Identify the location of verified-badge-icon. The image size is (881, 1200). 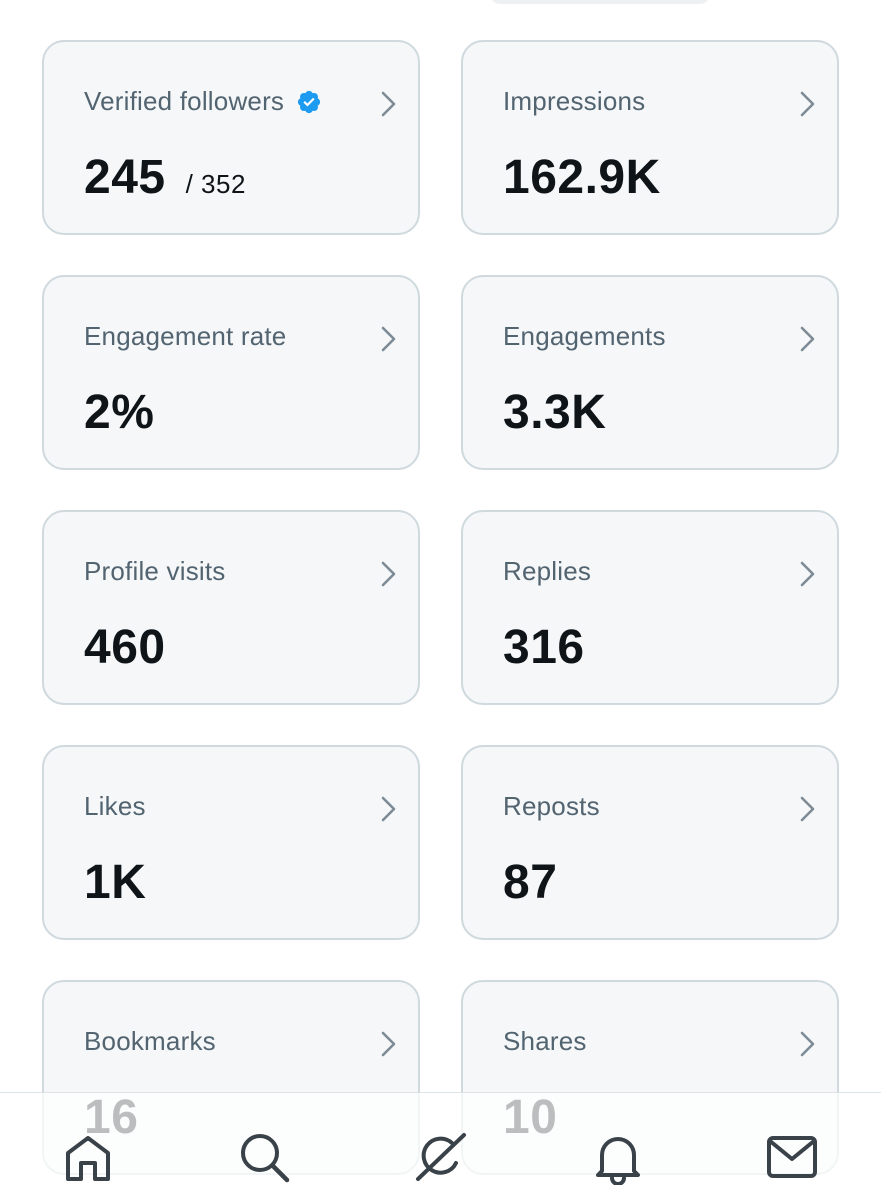
(309, 102).